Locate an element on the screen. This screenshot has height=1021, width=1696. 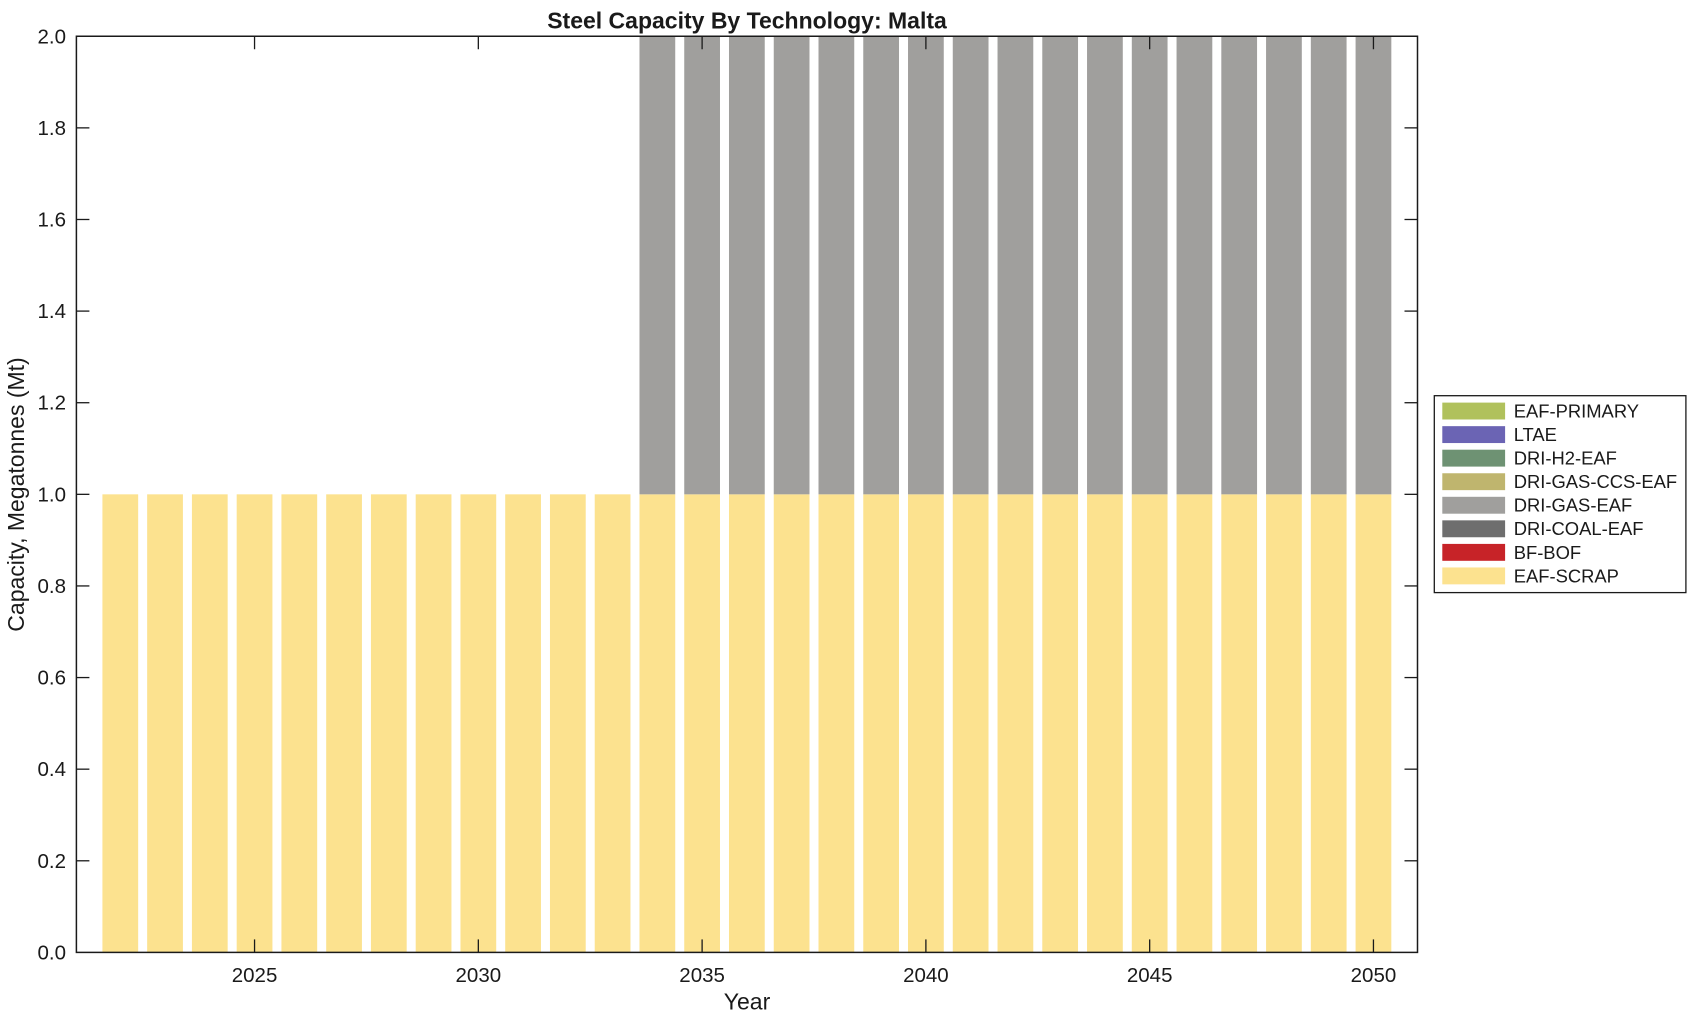
svg-text: 1.0 is located at coordinates (52, 494).